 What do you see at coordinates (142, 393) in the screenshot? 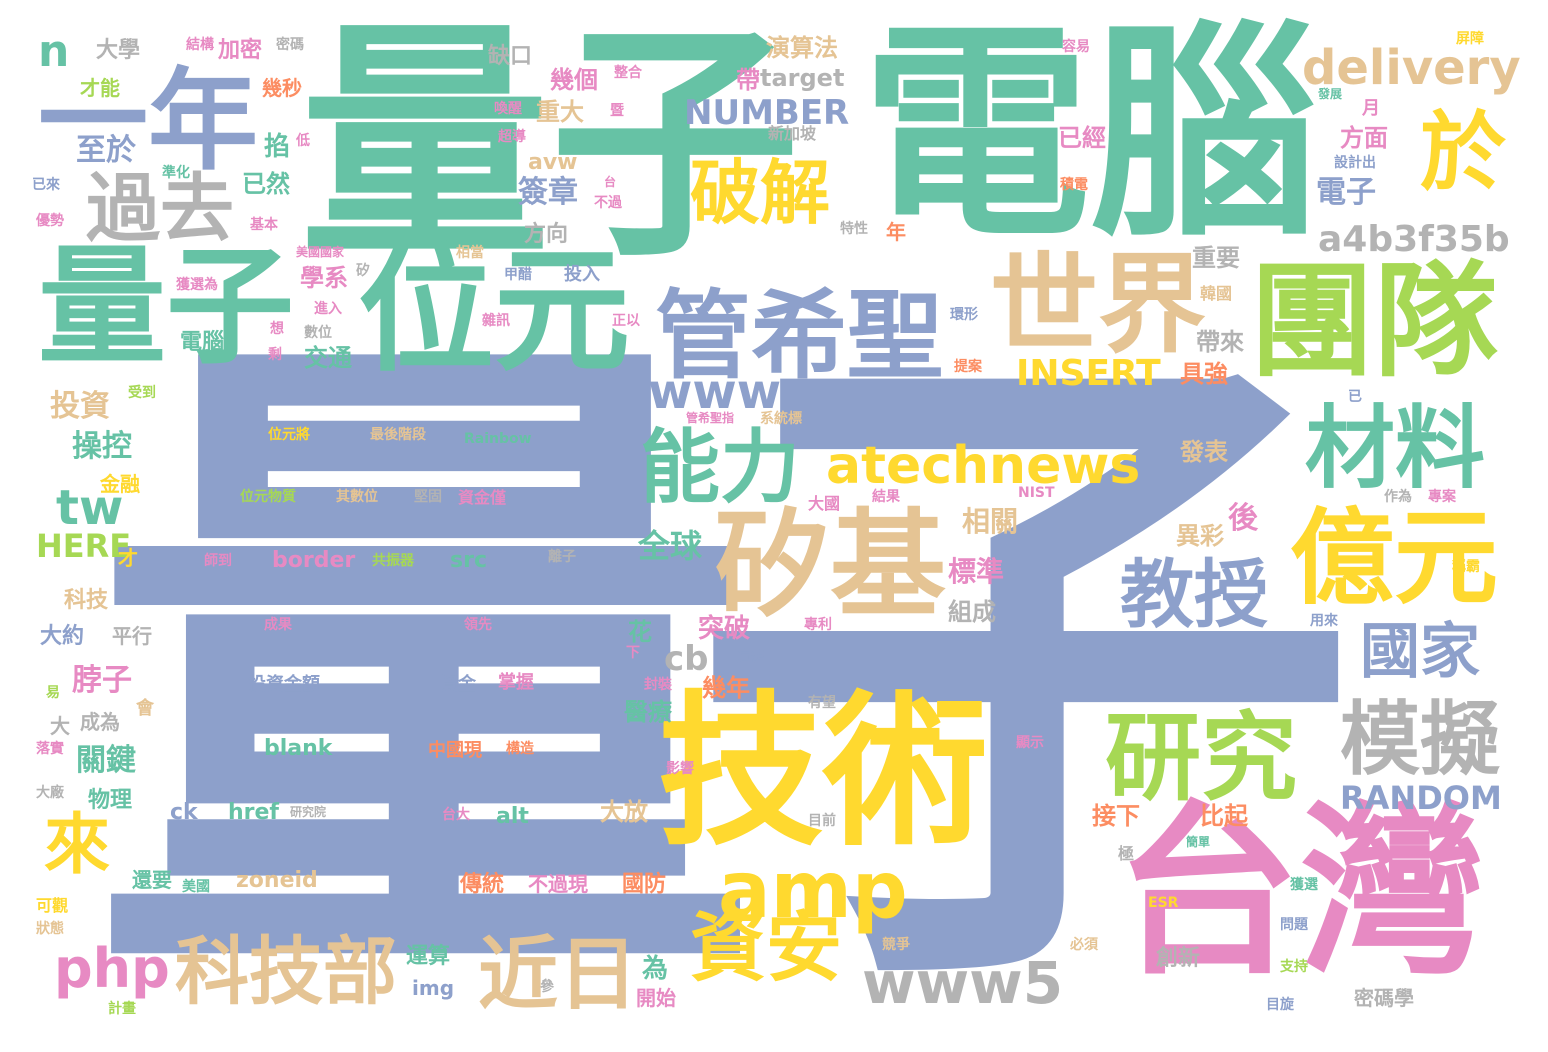
I see `word: 受到` at bounding box center [142, 393].